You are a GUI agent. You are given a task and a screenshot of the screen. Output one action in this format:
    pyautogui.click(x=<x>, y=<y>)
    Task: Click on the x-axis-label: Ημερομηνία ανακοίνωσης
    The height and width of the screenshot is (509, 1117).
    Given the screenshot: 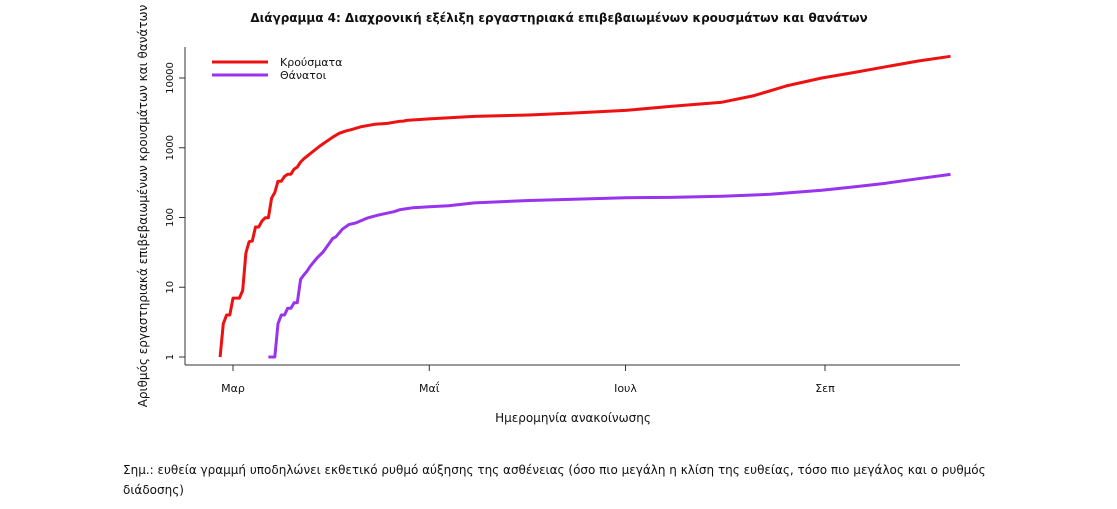 What is the action you would take?
    pyautogui.click(x=573, y=418)
    